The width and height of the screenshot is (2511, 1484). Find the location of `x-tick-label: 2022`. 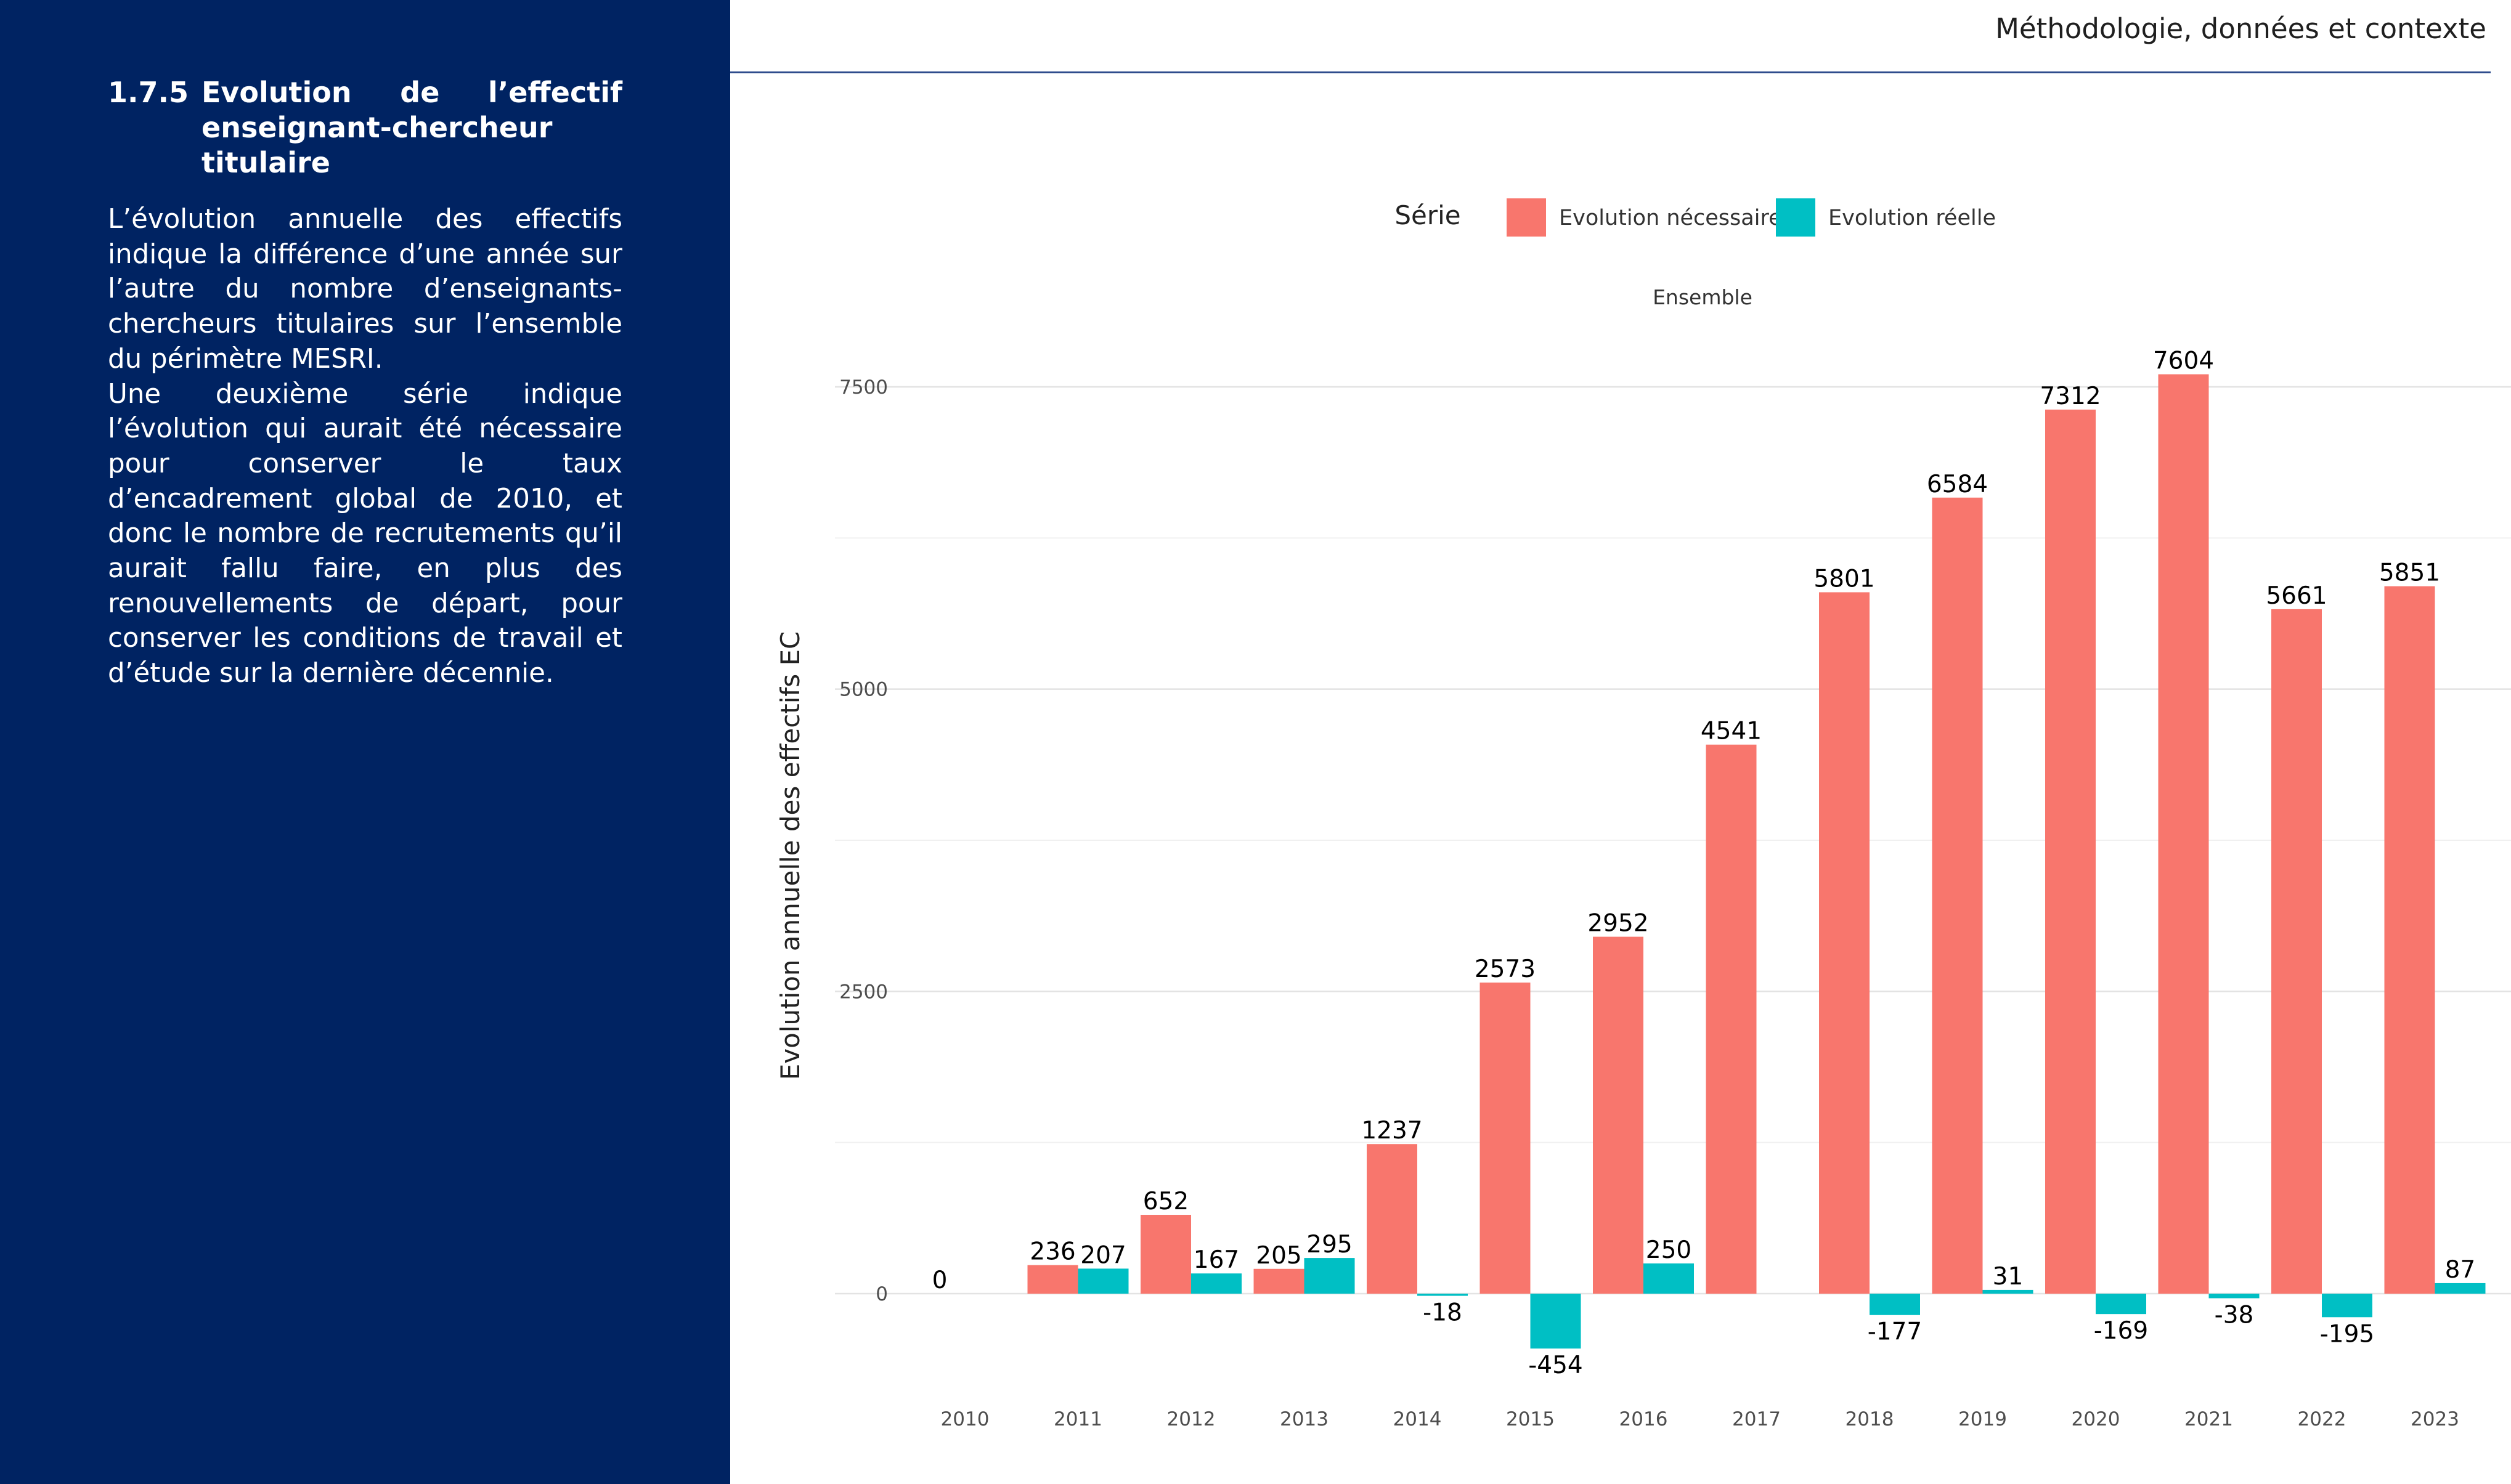

x-tick-label: 2022 is located at coordinates (2322, 1419).